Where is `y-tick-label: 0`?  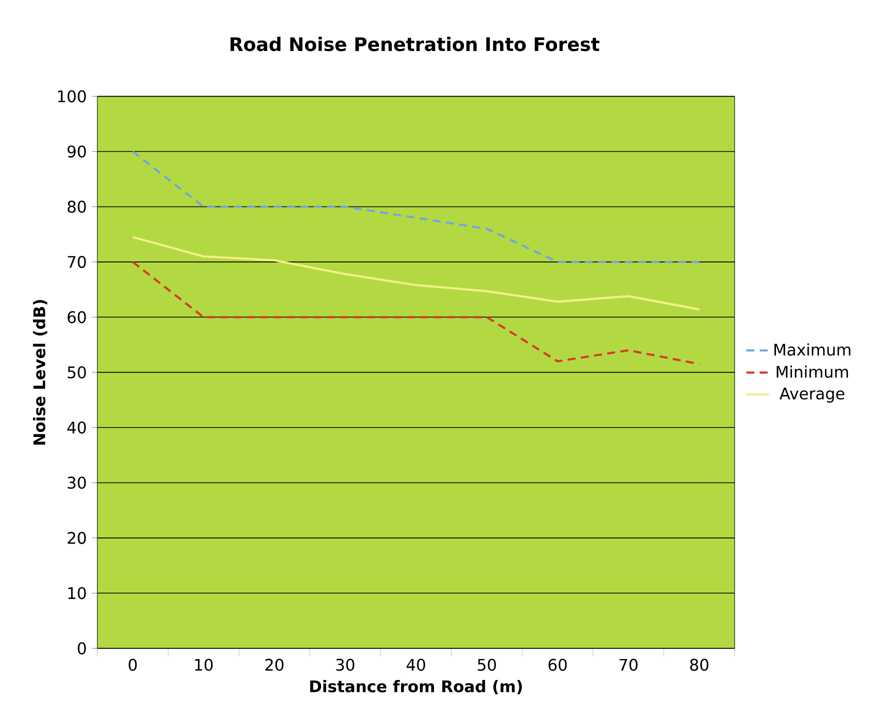 y-tick-label: 0 is located at coordinates (82, 648).